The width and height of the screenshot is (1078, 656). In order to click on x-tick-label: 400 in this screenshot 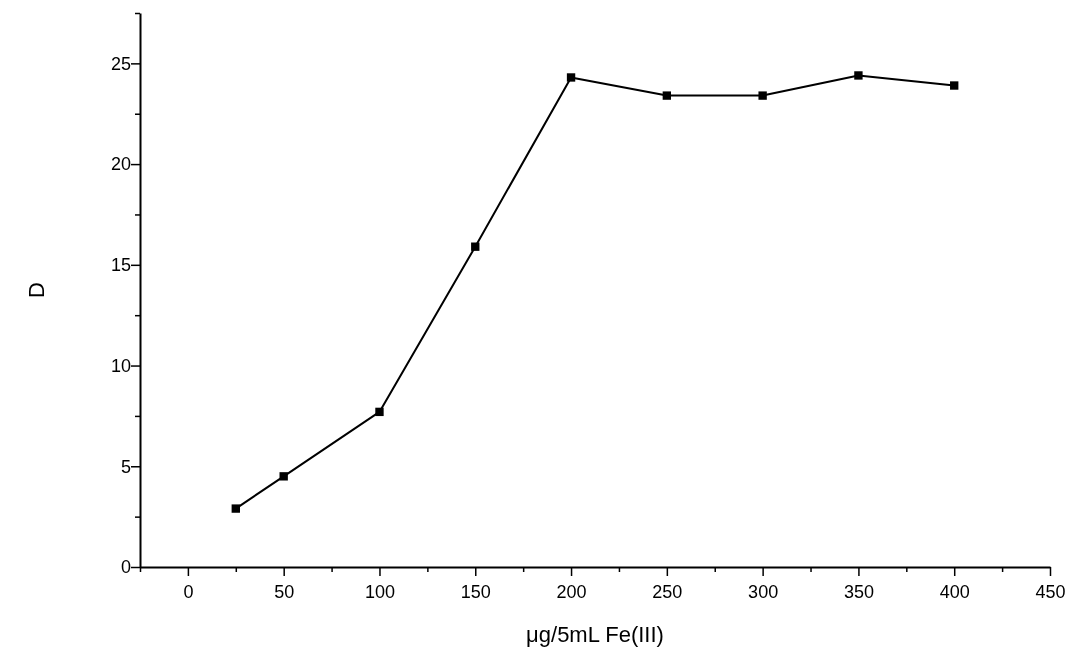, I will do `click(954, 591)`.